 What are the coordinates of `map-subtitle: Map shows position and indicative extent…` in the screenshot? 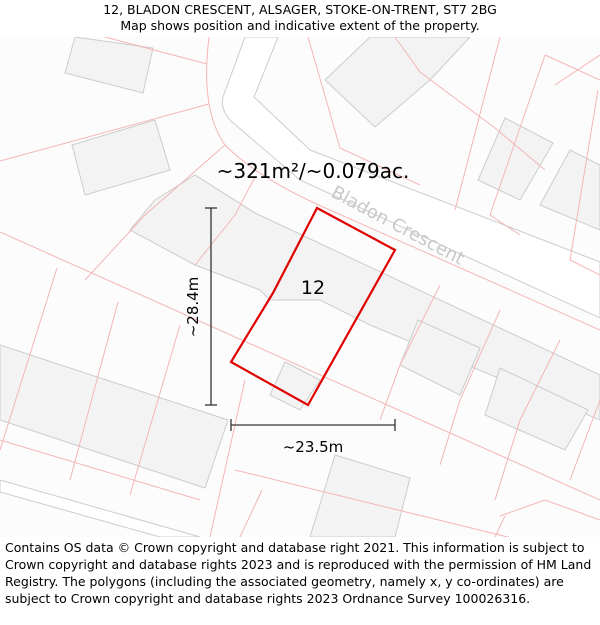 It's located at (300, 25).